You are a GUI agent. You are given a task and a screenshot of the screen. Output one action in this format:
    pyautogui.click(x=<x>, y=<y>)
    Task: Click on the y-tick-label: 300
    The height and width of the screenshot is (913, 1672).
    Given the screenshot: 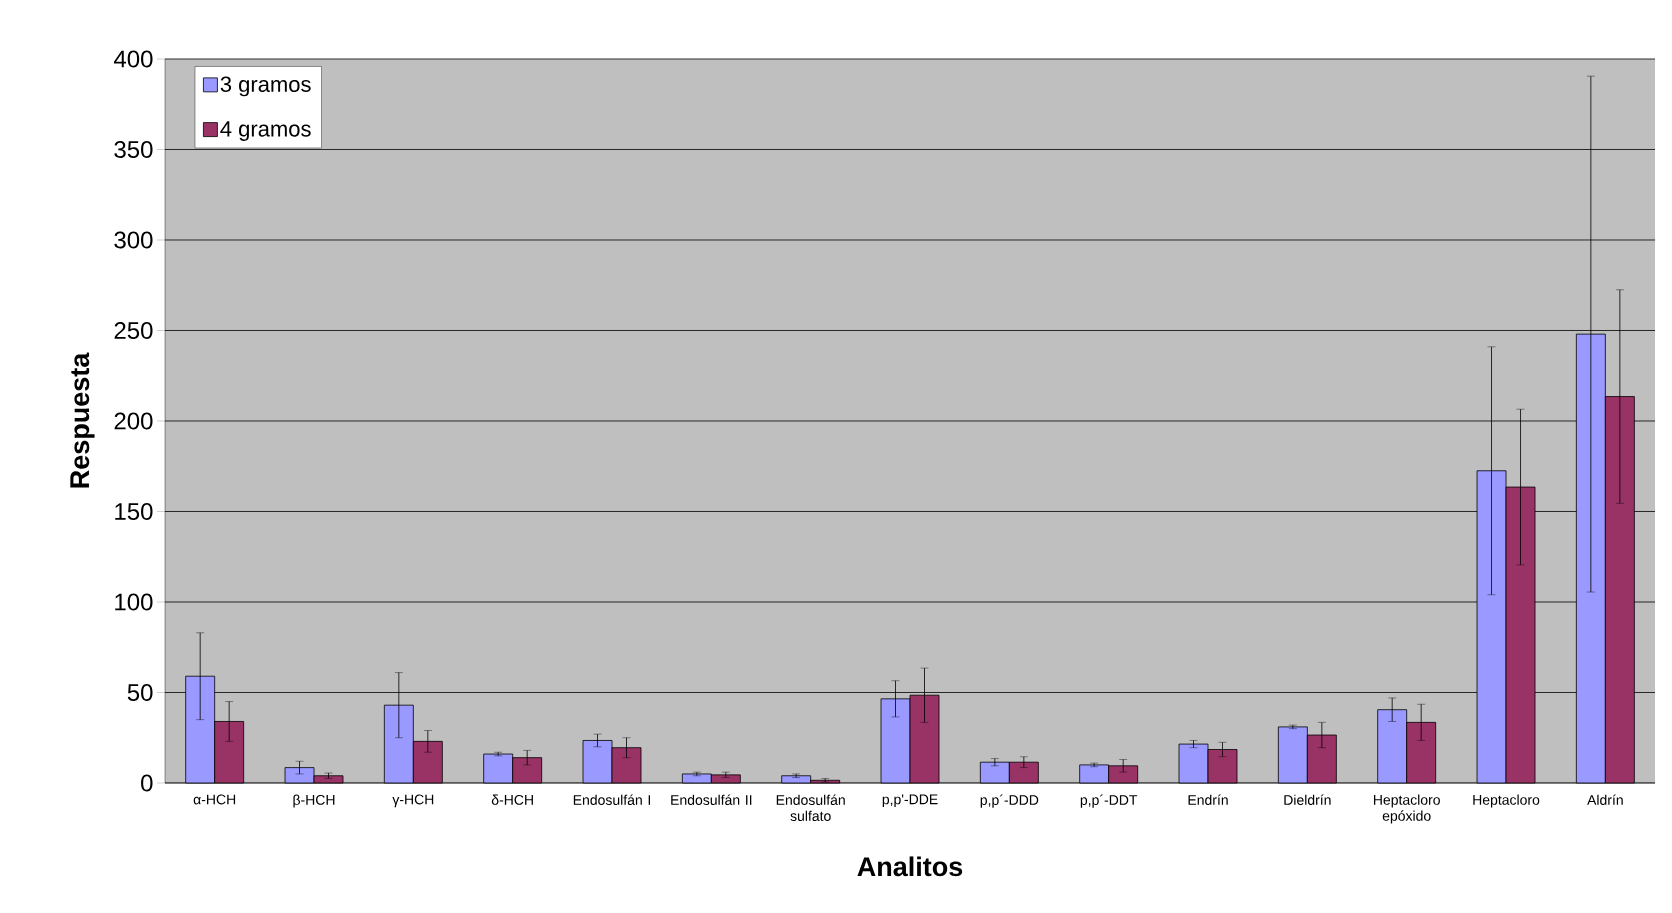 What is the action you would take?
    pyautogui.click(x=133, y=240)
    